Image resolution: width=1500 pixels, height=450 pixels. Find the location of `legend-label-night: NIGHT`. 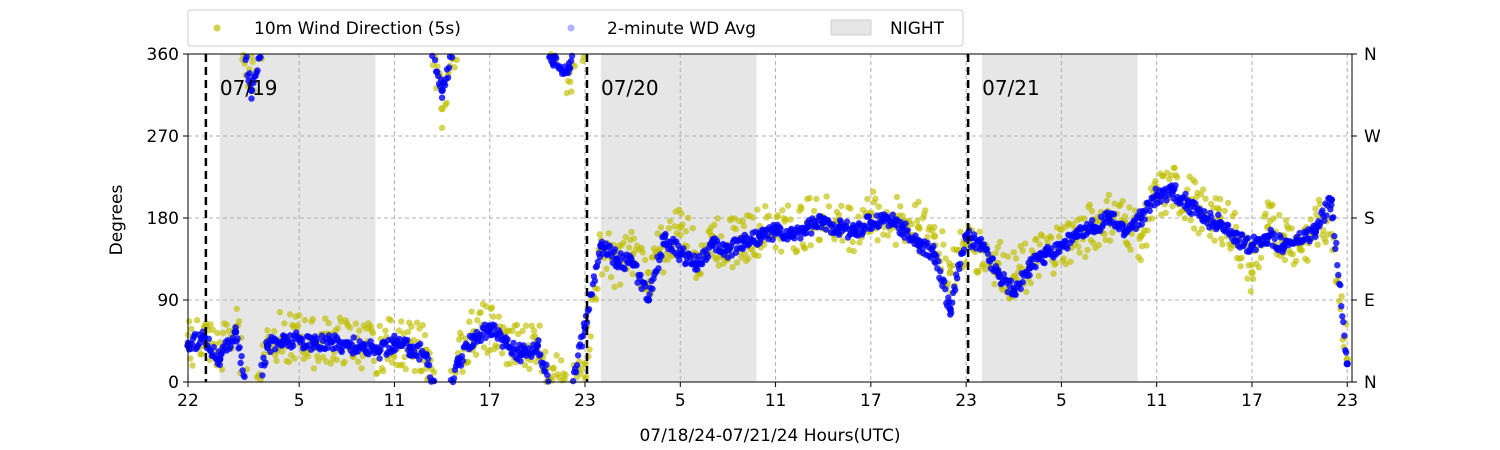

legend-label-night: NIGHT is located at coordinates (917, 29).